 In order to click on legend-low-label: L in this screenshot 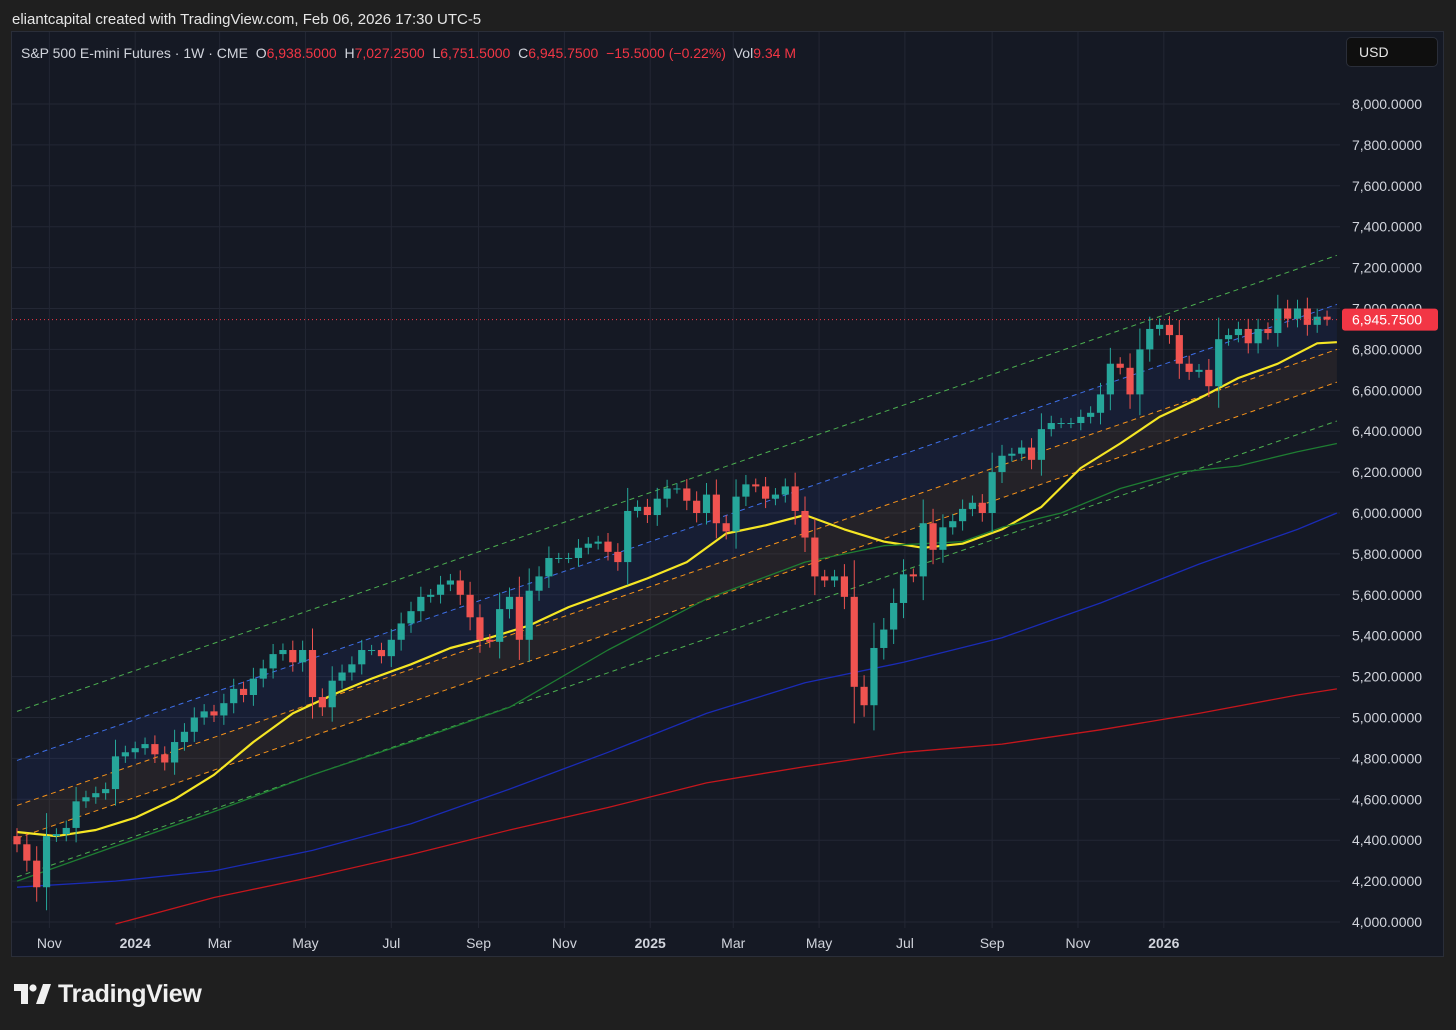, I will do `click(436, 53)`.